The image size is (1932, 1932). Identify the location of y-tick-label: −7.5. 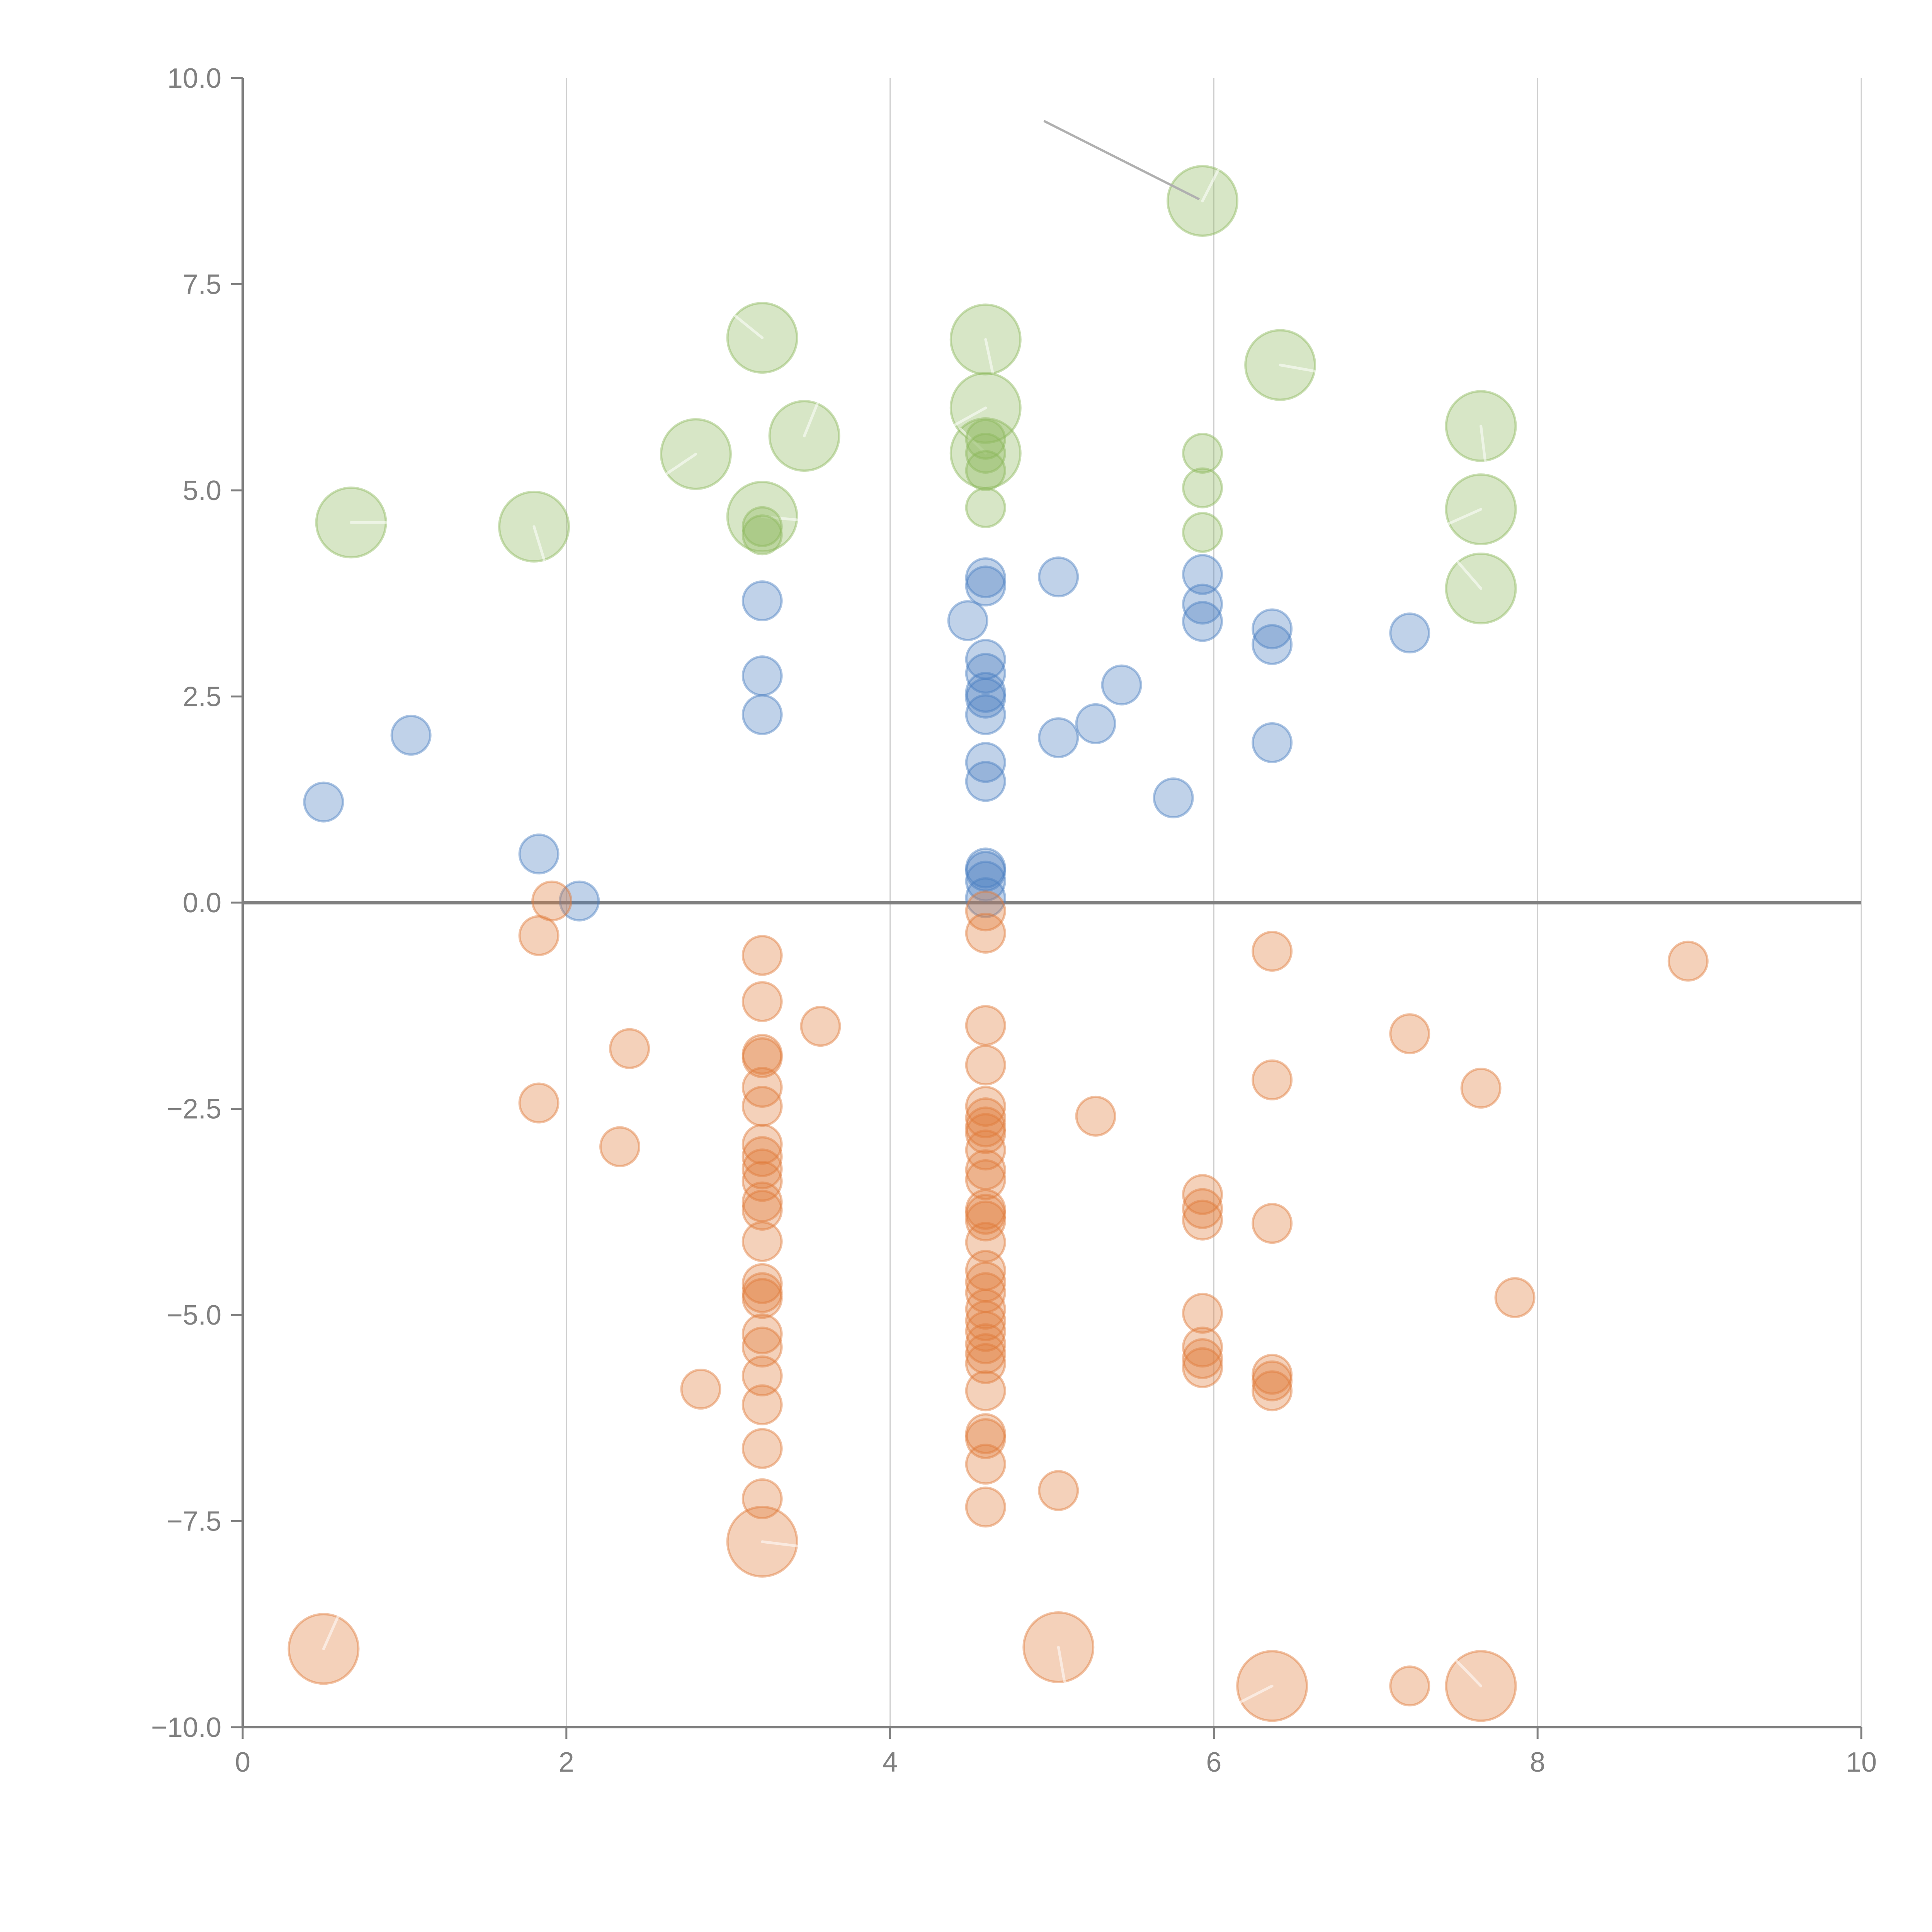
(194, 1522).